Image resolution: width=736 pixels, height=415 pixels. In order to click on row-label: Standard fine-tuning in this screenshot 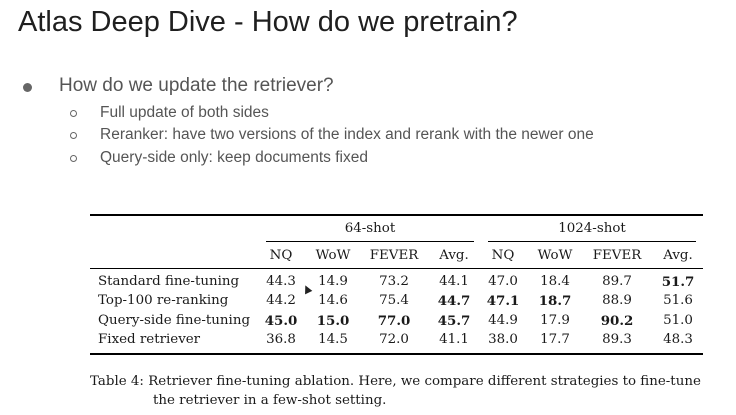, I will do `click(169, 281)`.